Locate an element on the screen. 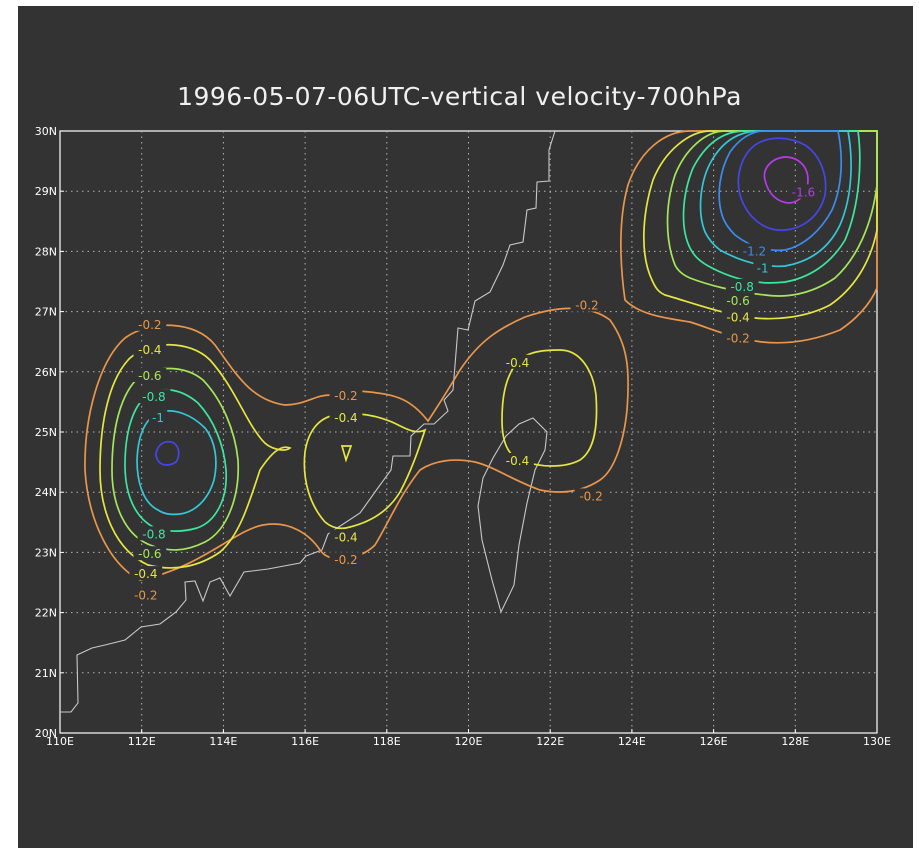 The width and height of the screenshot is (919, 852). contour-ne-low-1.2 is located at coordinates (780, 191).